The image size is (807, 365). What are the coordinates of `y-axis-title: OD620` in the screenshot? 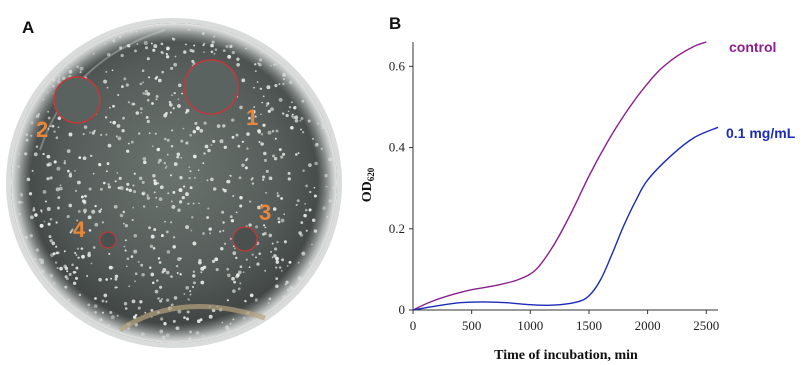 It's located at (368, 184).